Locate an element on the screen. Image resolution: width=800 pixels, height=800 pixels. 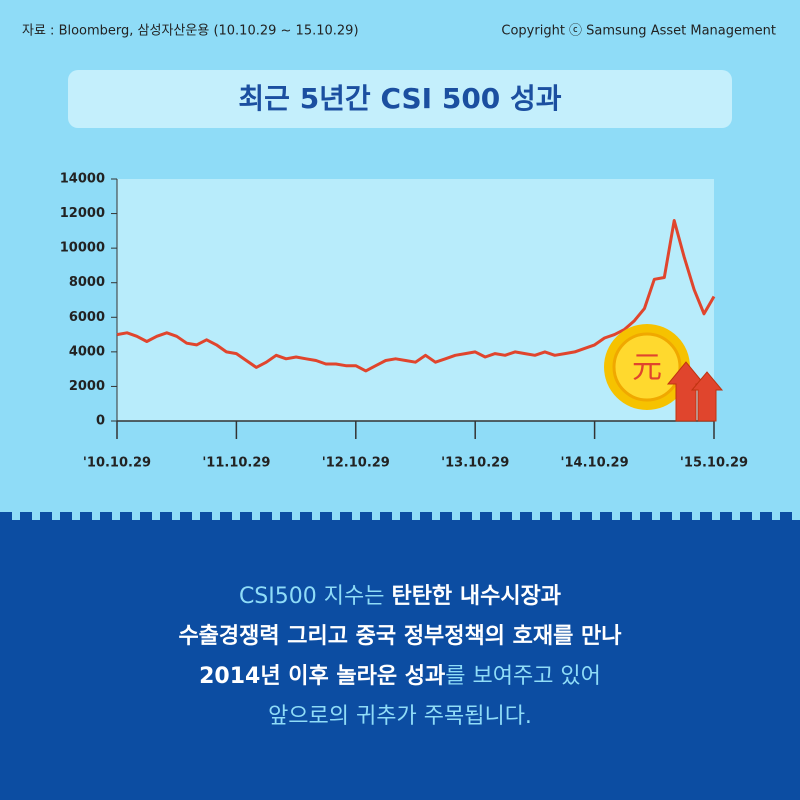
coin-label: 元 is located at coordinates (647, 368).